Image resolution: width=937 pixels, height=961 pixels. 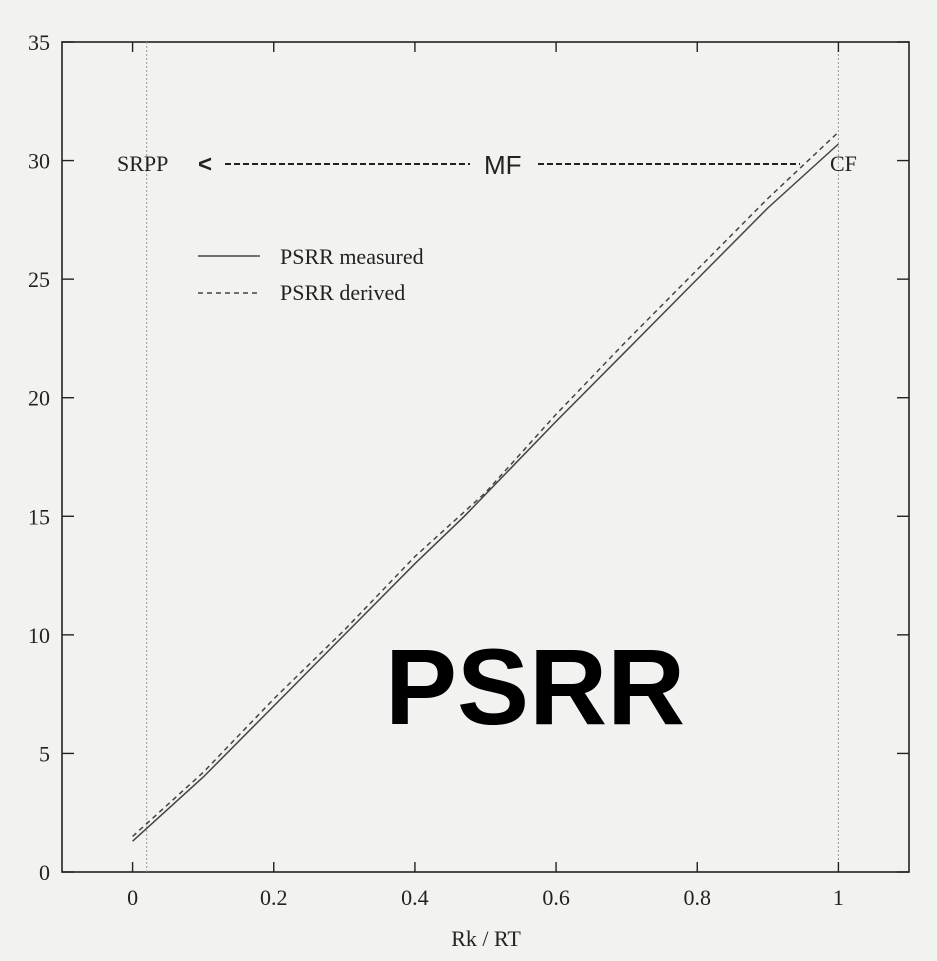 I want to click on x-tick-label: 0, so click(x=132, y=897).